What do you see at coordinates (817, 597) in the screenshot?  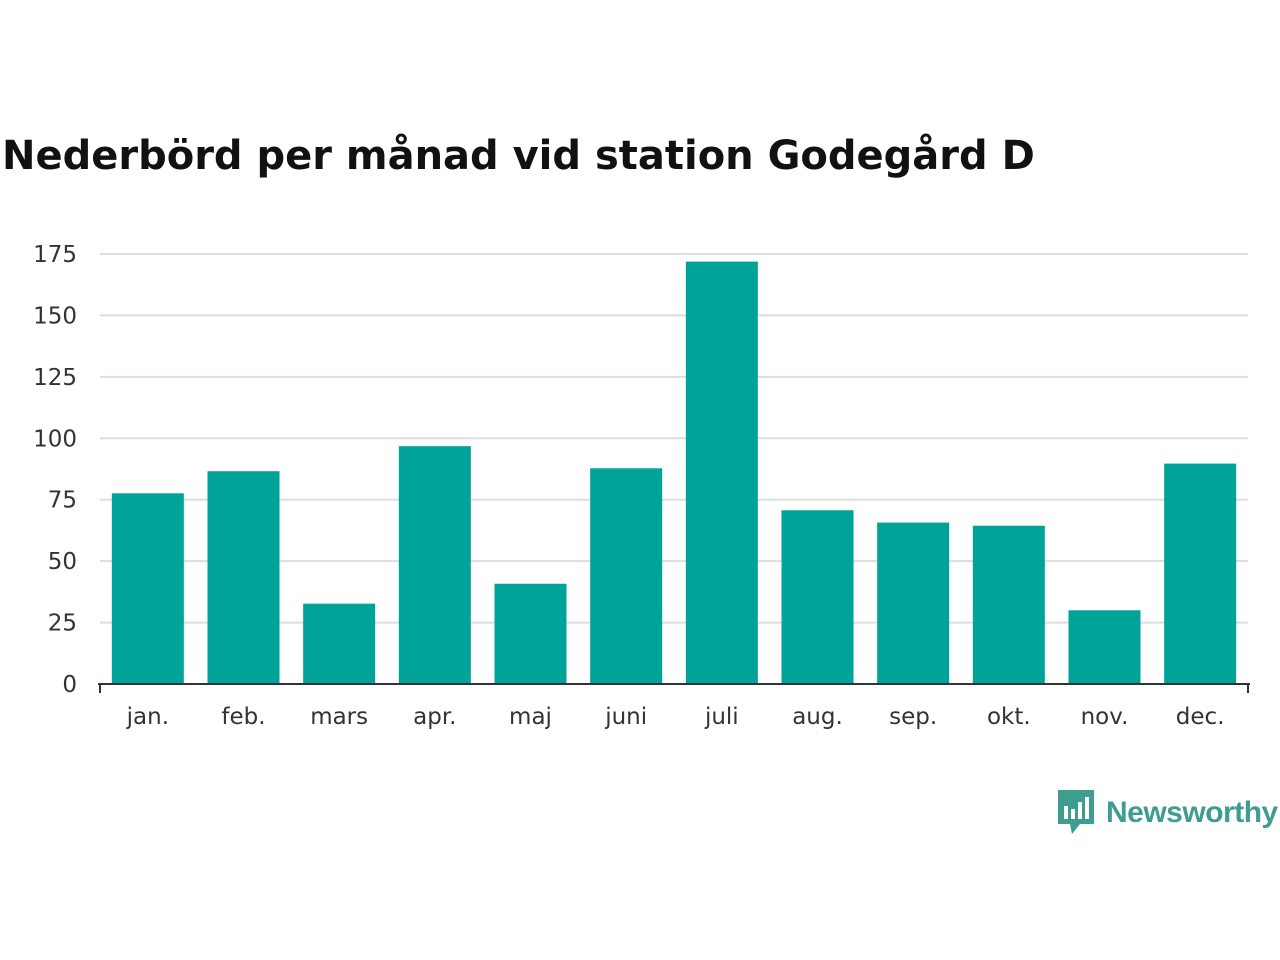 I see `bar-aug` at bounding box center [817, 597].